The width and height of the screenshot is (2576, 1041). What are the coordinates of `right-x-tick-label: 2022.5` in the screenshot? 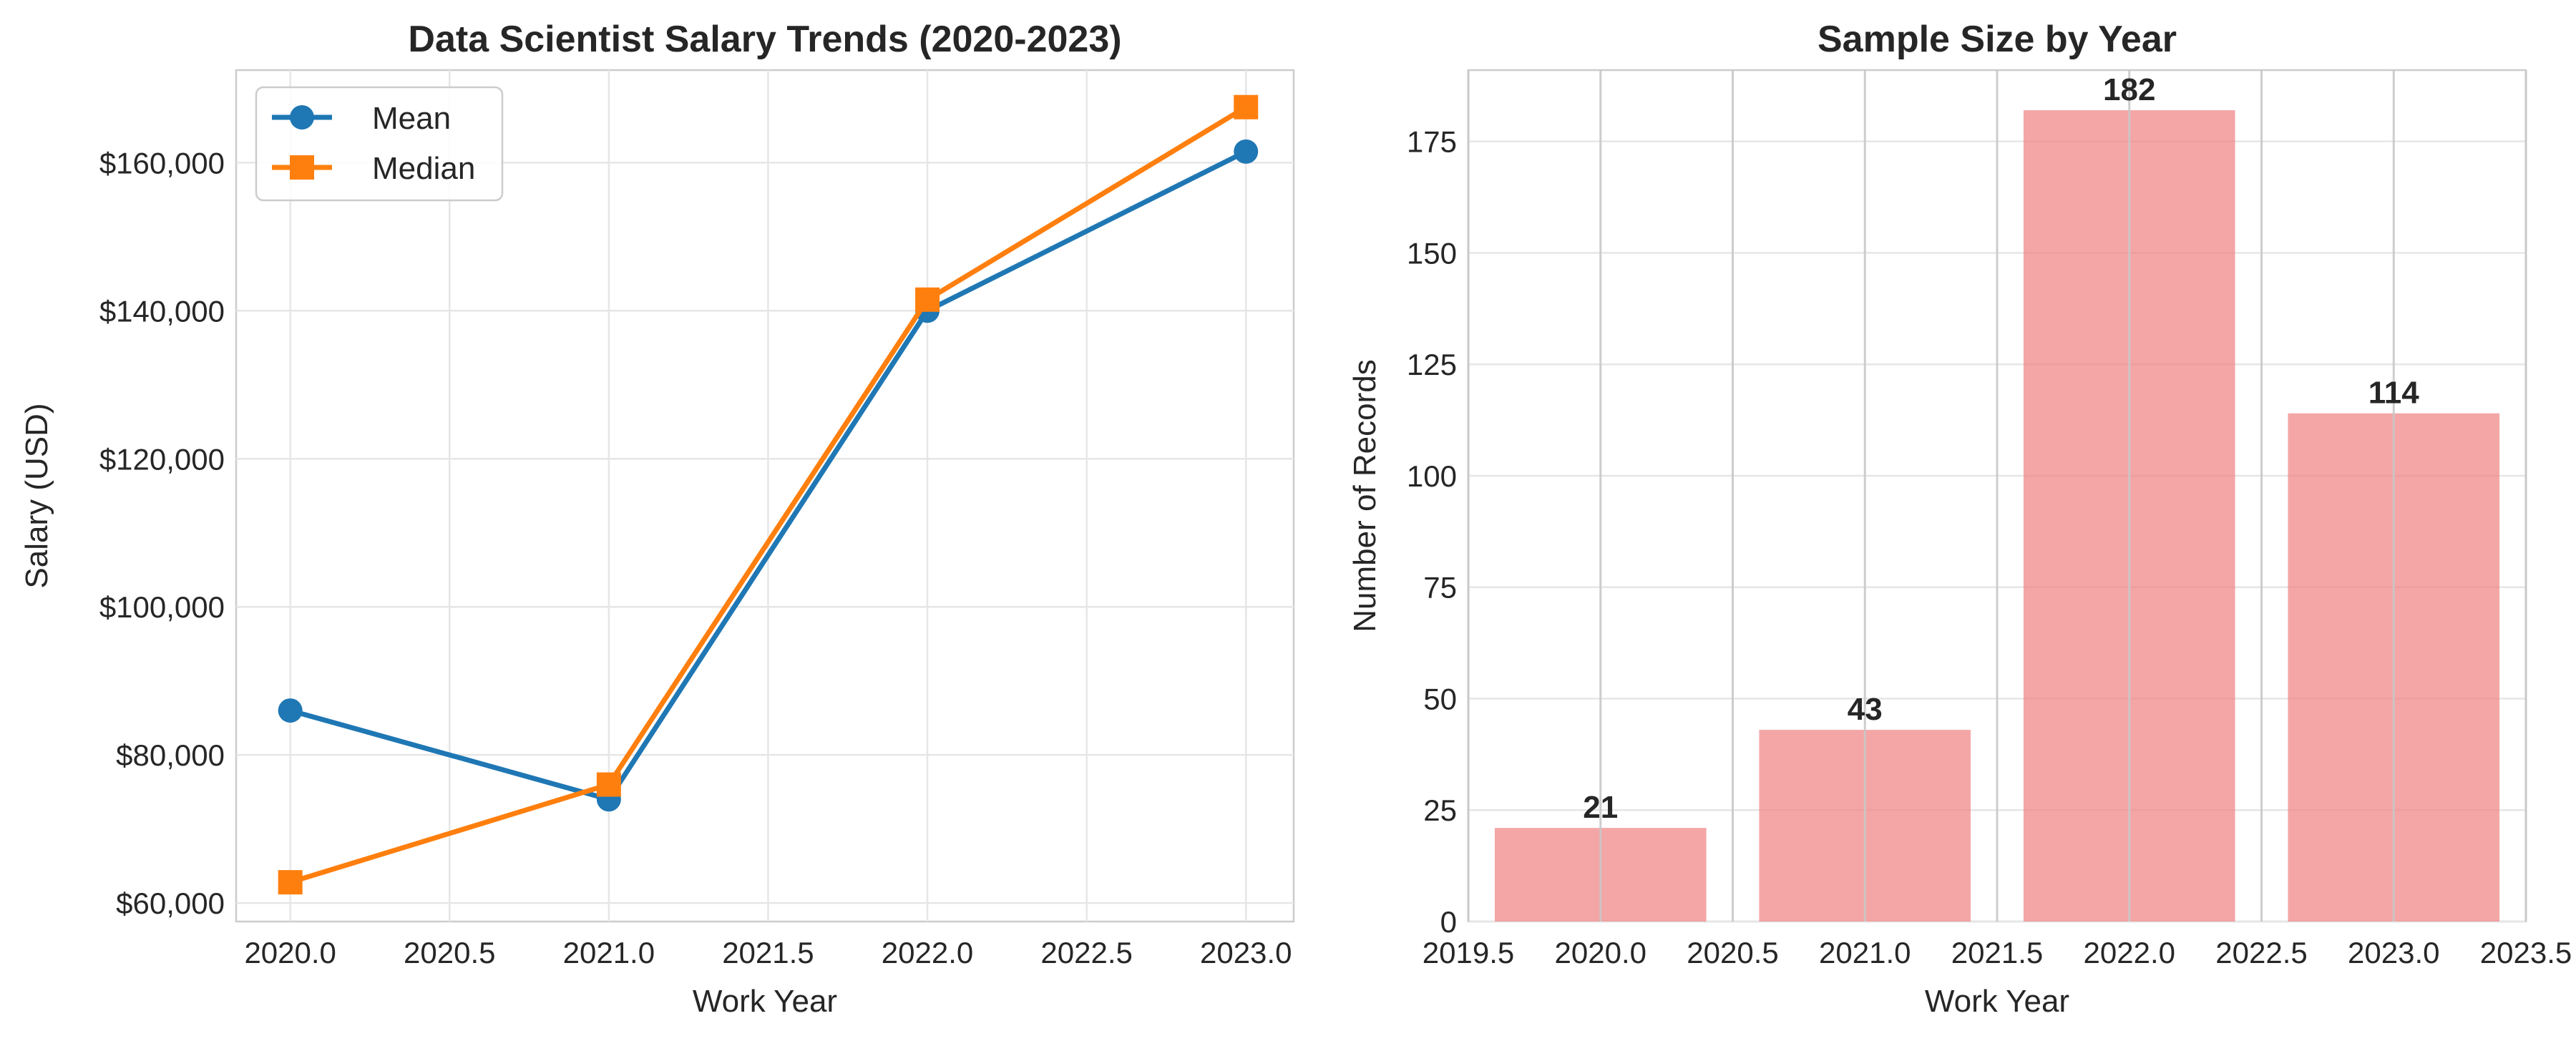 It's located at (2261, 952).